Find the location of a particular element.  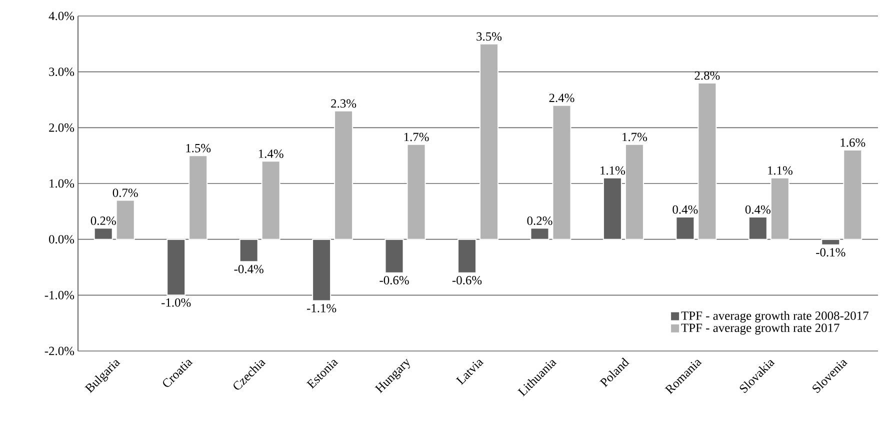

y-tick-label: -1.0% is located at coordinates (59, 295).